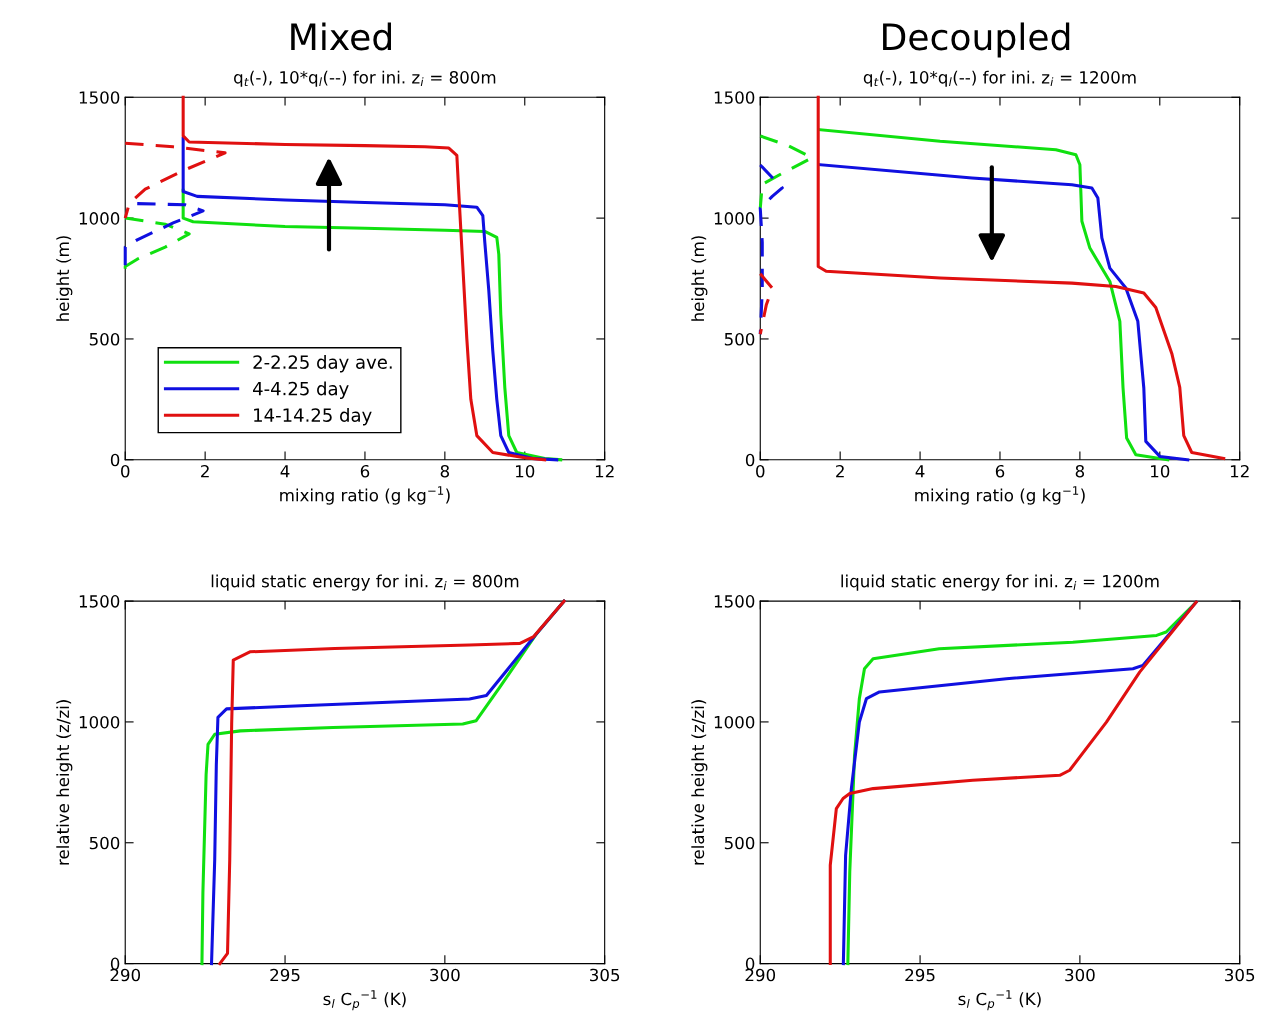 Image resolution: width=1265 pixels, height=1024 pixels. I want to click on chart-subtitle: q$_{t}$(-), 10*q$_{l}$(--) for ini. z$_{i}$ = 800m, so click(365, 78).